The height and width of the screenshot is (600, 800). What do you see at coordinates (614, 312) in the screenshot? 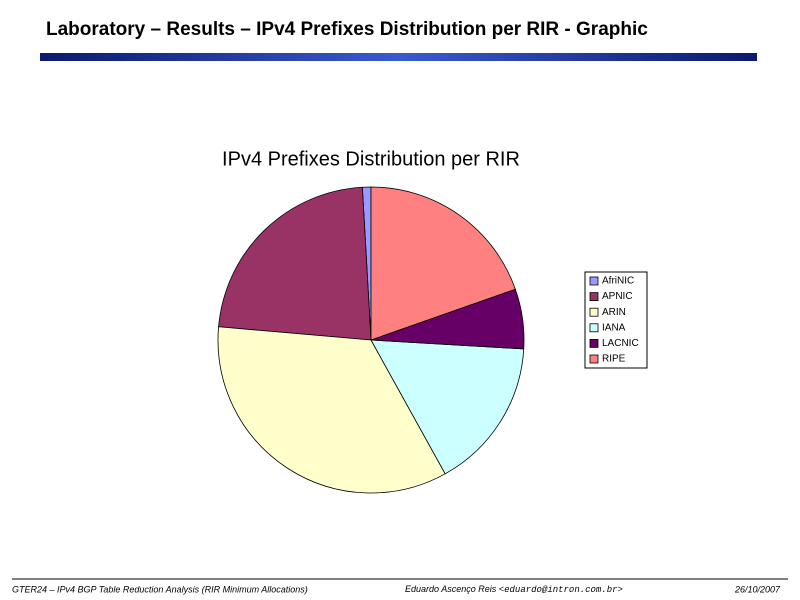
I see `legend-label: ARIN` at bounding box center [614, 312].